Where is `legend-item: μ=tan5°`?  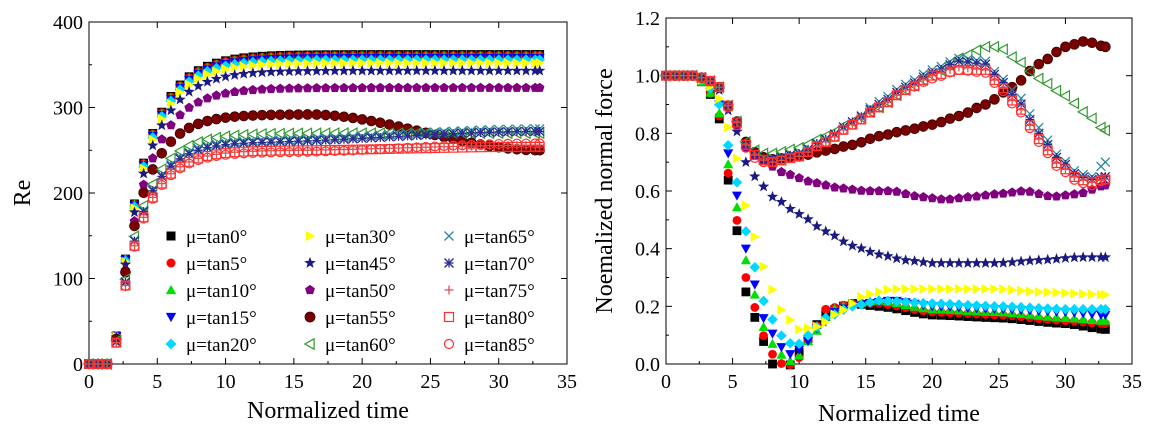 legend-item: μ=tan5° is located at coordinates (206, 264).